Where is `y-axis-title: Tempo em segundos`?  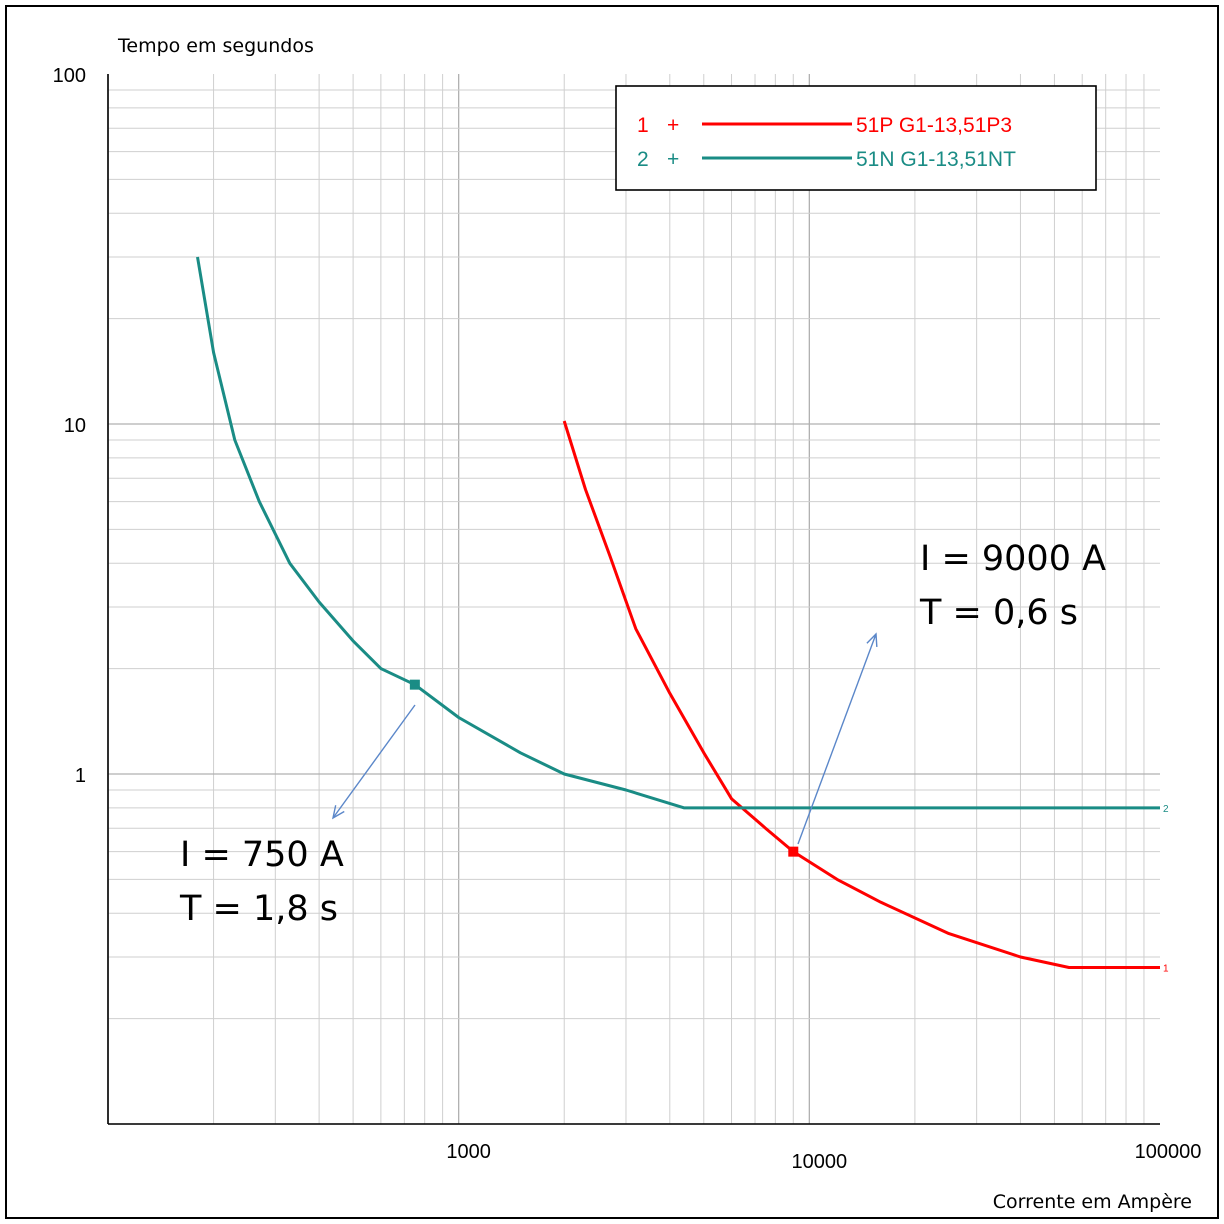 y-axis-title: Tempo em segundos is located at coordinates (215, 46).